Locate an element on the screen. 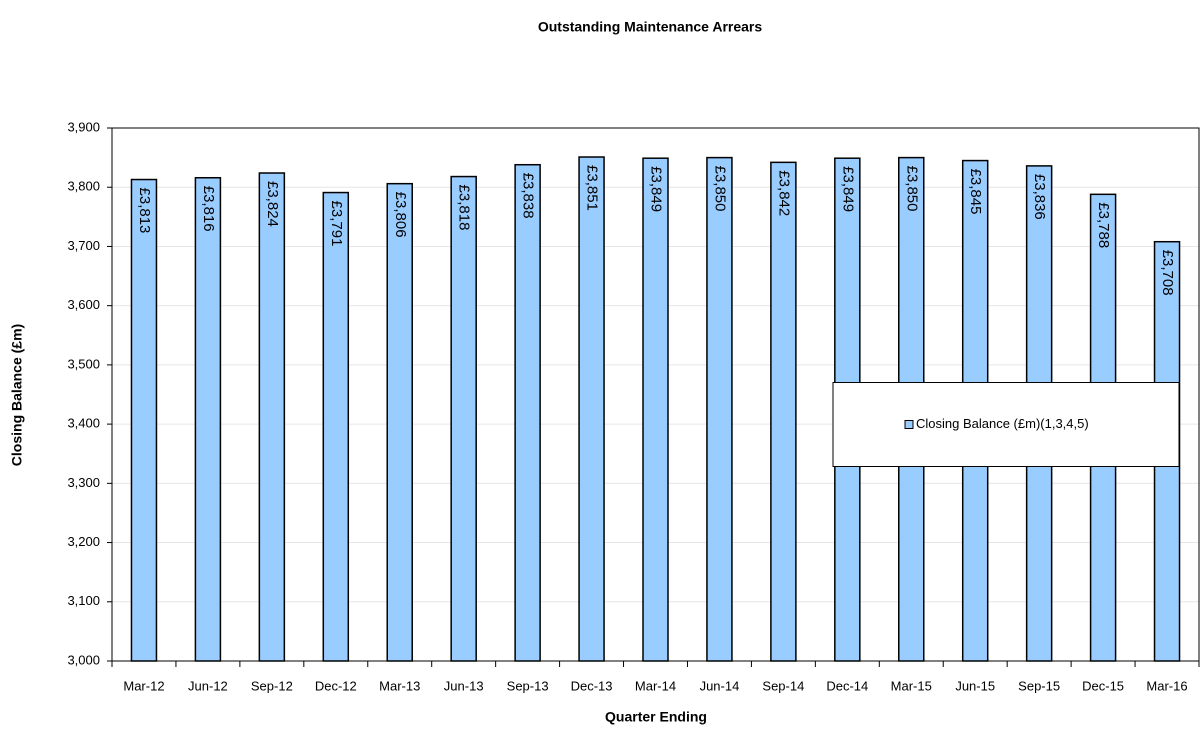 The height and width of the screenshot is (731, 1200). value-label: £3,838 is located at coordinates (528, 196).